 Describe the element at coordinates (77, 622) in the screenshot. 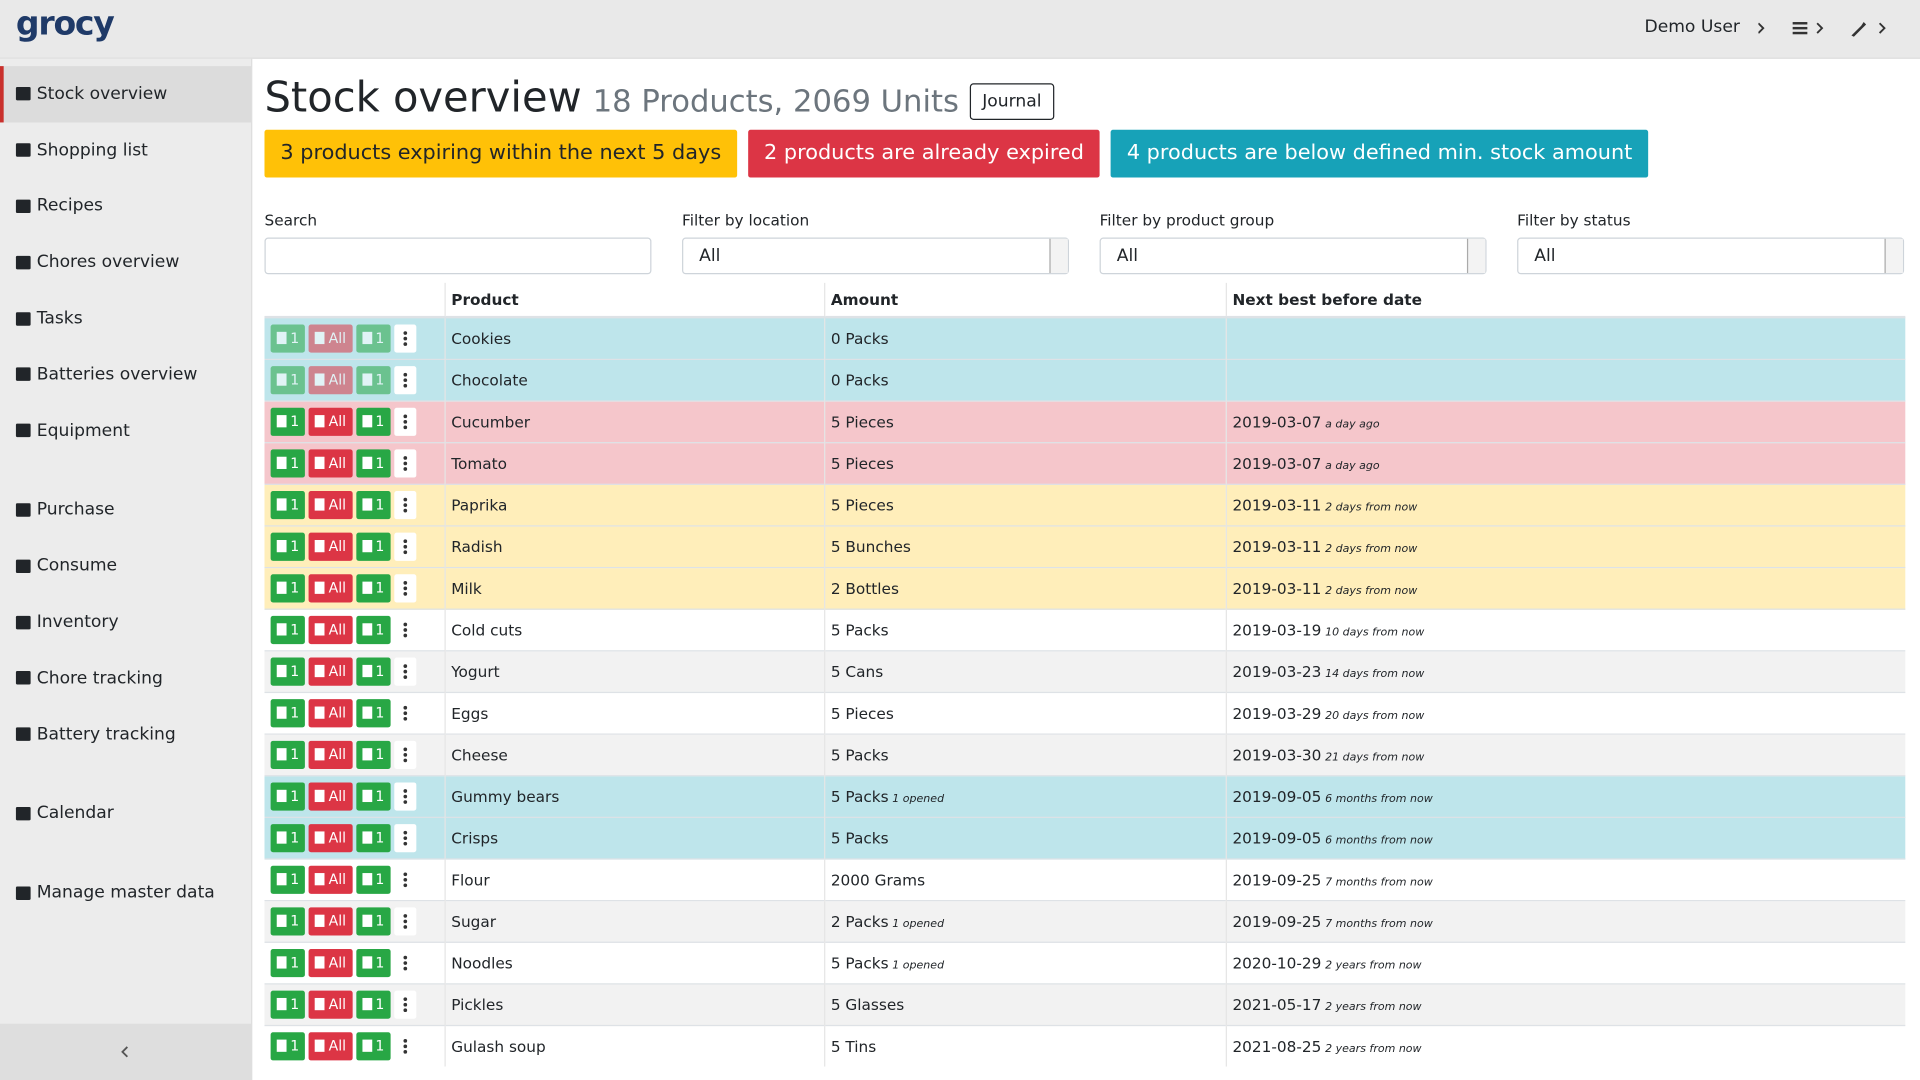

I see `nav-label: Inventory` at that location.